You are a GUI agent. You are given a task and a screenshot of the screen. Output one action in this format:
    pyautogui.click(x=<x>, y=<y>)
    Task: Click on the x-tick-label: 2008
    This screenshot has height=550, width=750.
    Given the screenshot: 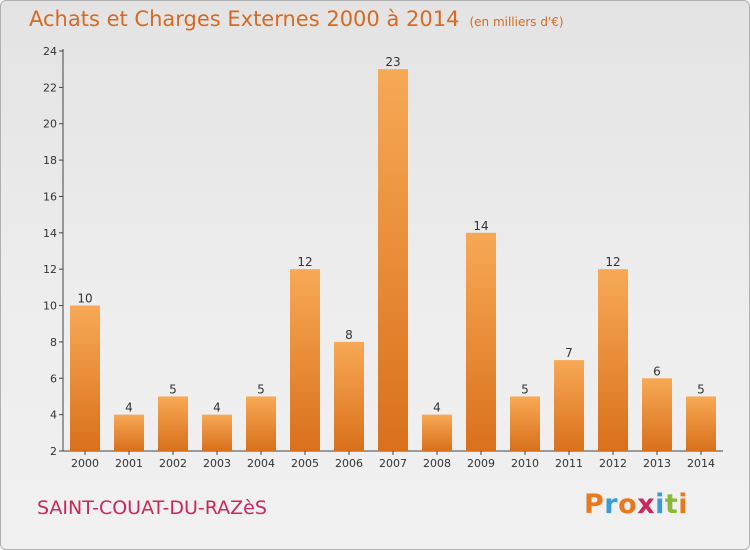 What is the action you would take?
    pyautogui.click(x=437, y=463)
    